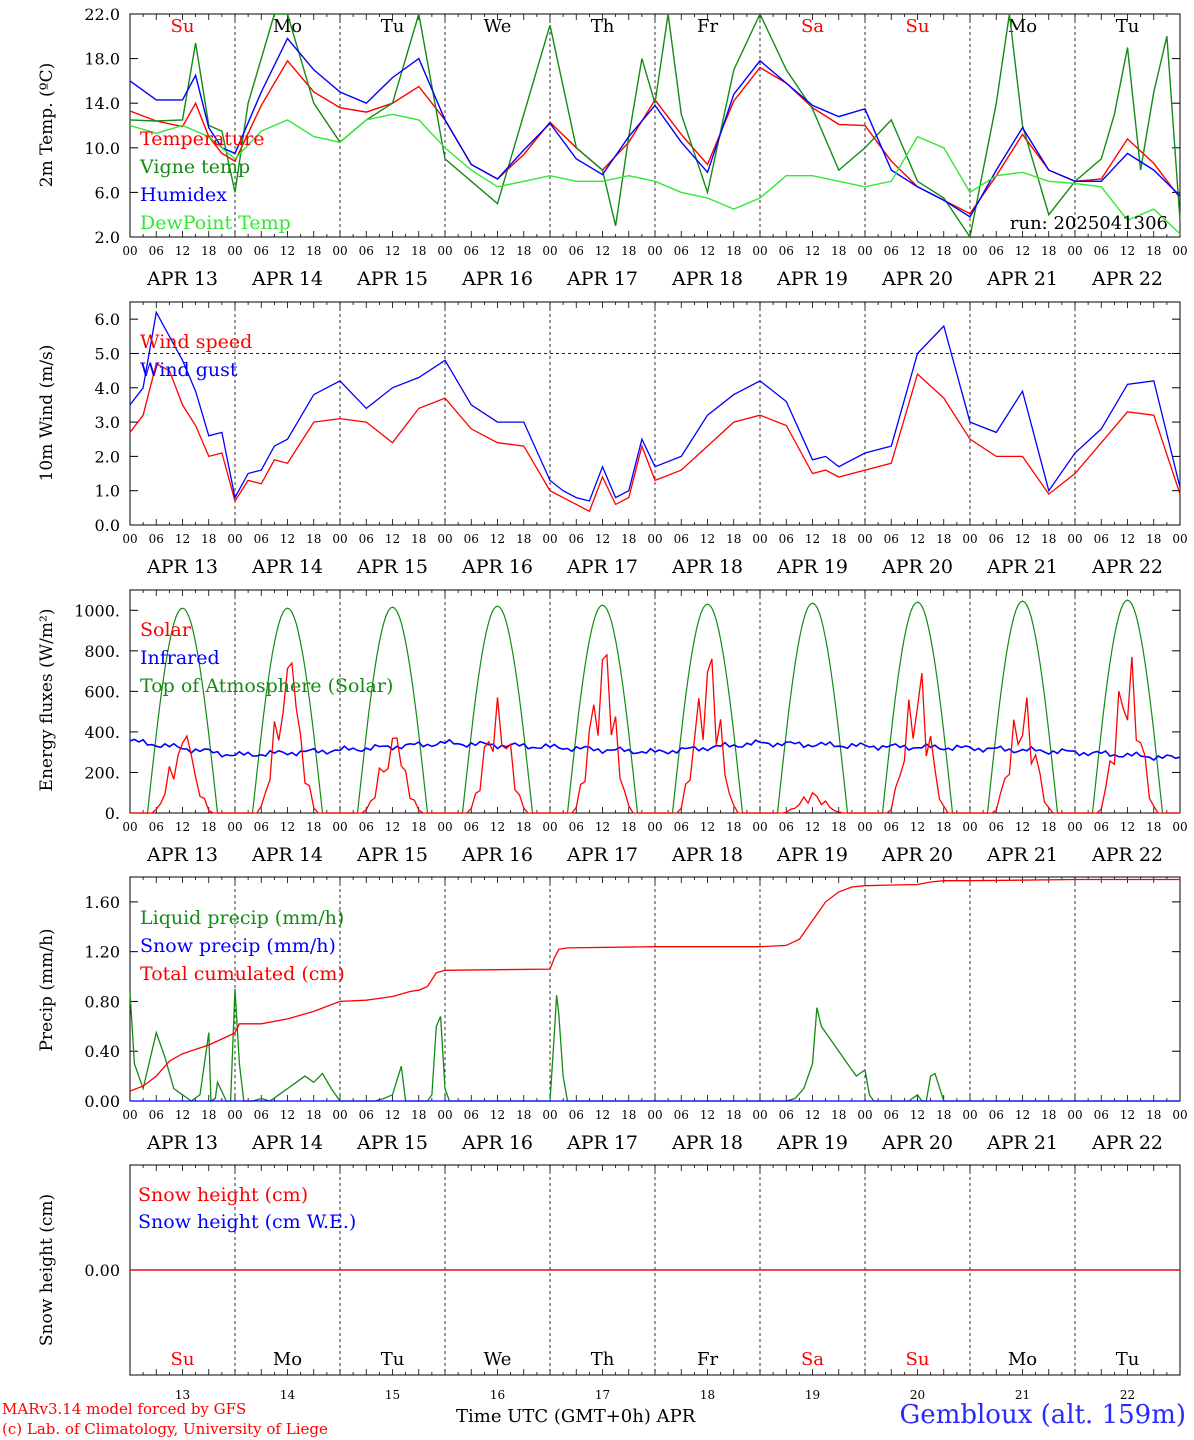  Describe the element at coordinates (202, 139) in the screenshot. I see `legend-entry: Temperature` at that location.